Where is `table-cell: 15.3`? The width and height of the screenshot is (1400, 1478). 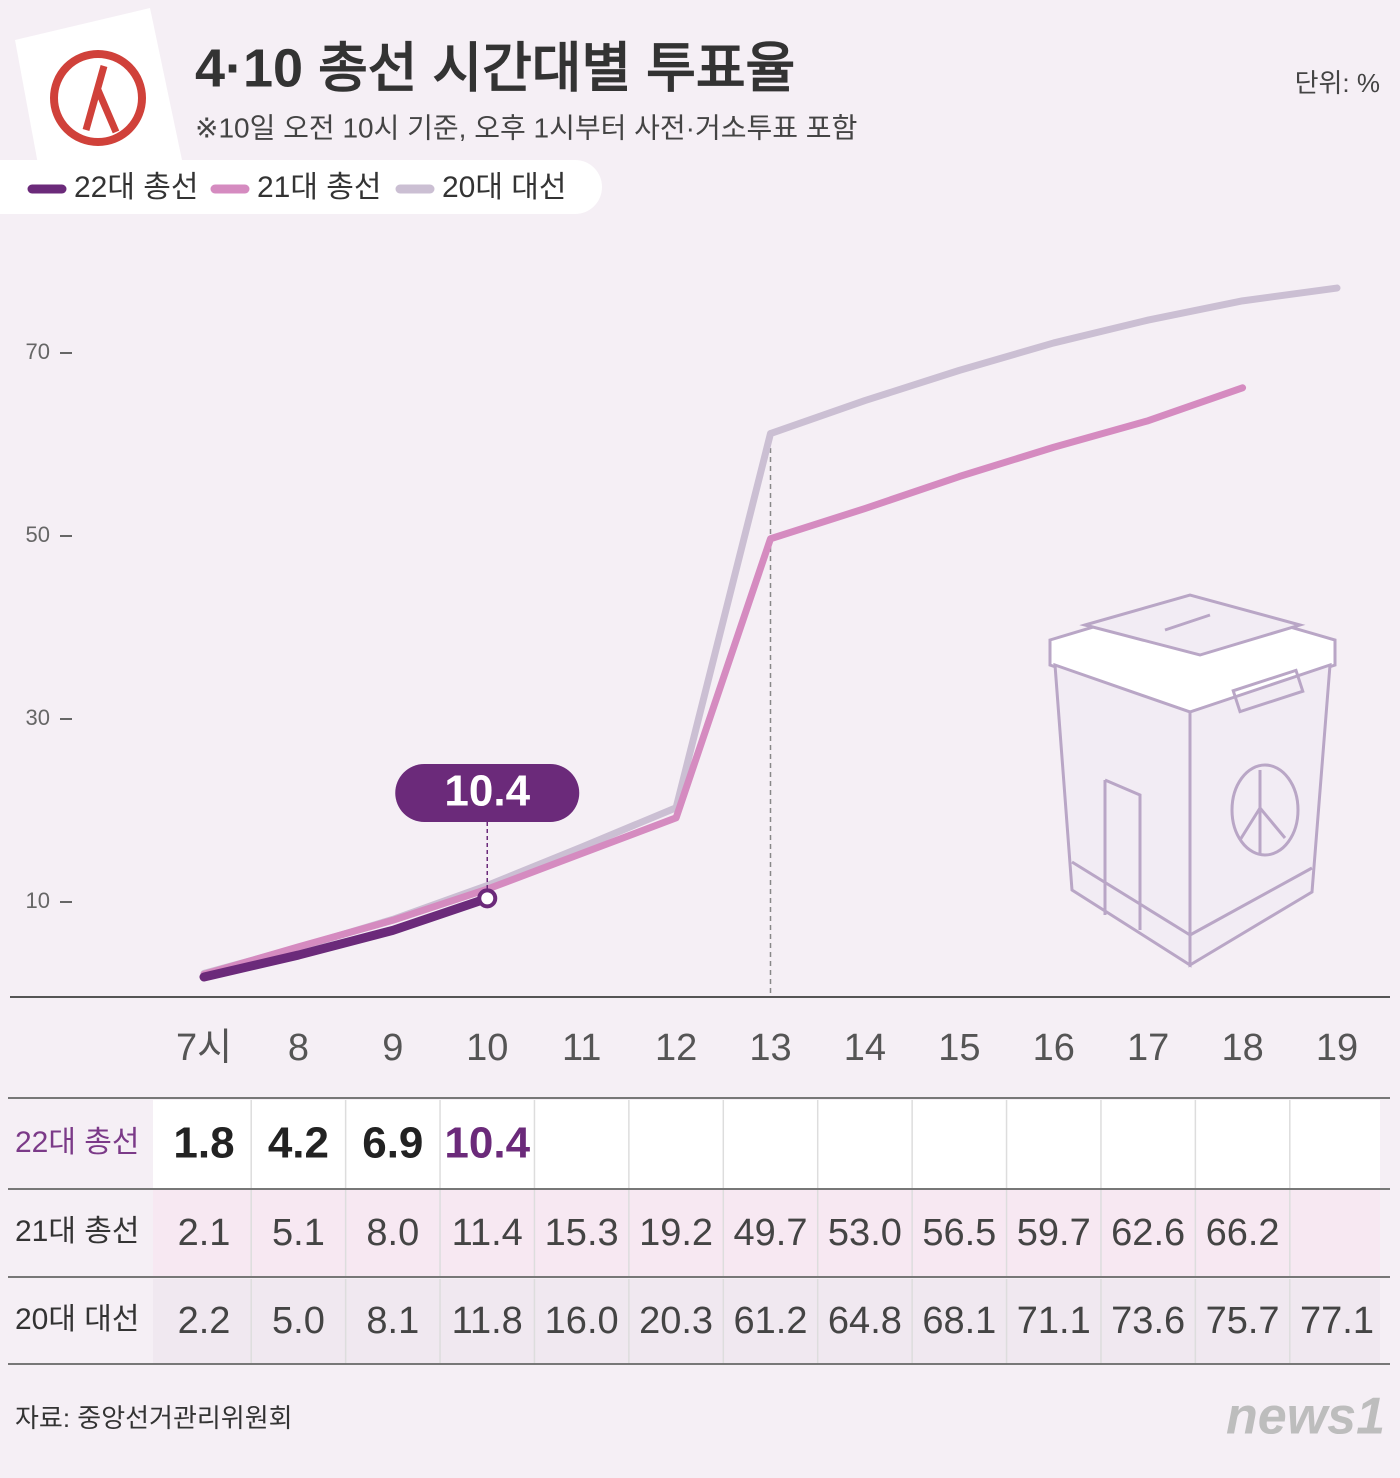
table-cell: 15.3 is located at coordinates (582, 1233).